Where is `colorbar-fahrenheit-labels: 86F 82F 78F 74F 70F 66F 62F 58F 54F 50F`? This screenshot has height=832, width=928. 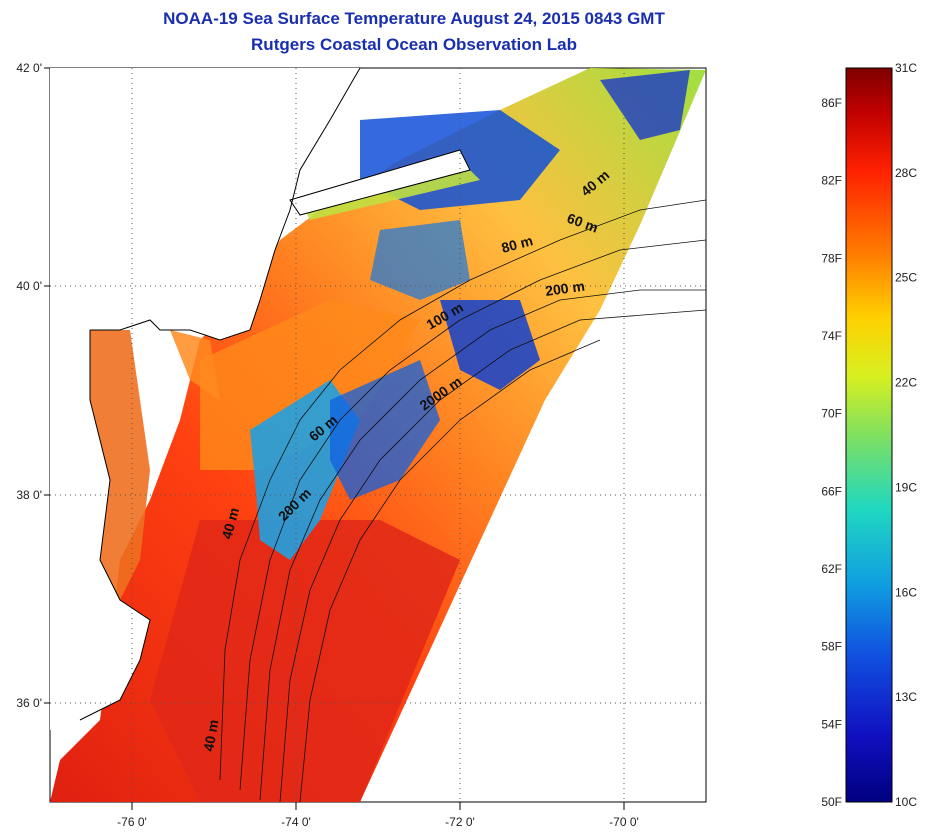
colorbar-fahrenheit-labels: 86F 82F 78F 74F 70F 66F 62F 58F 54F 50F is located at coordinates (831, 452).